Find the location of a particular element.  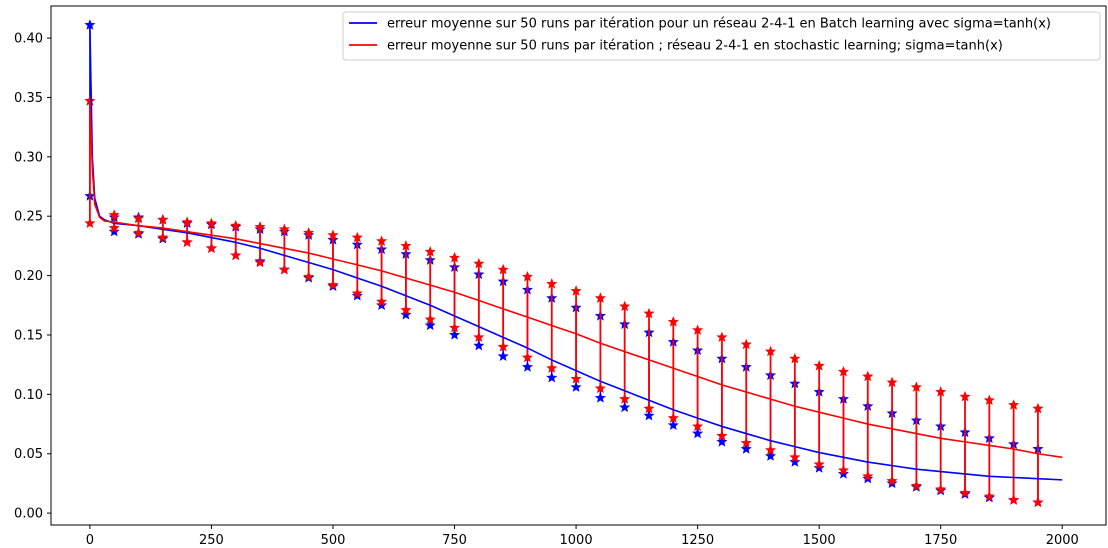

y-tick-label-4: 0.20 is located at coordinates (28, 276).